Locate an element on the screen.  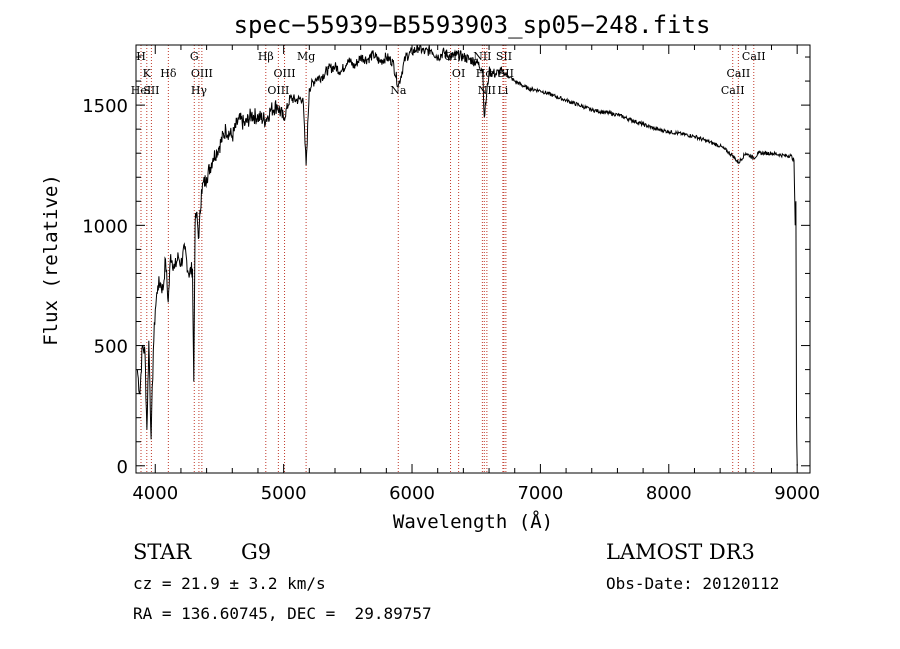
chart-title: spec−55939−B5593903_sp05−248.fits is located at coordinates (472, 25).